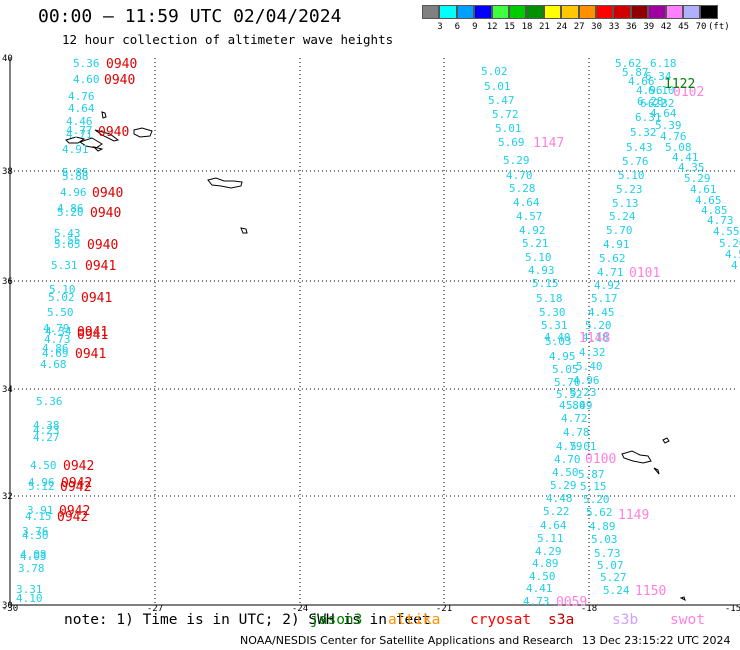 The image size is (740, 650). What do you see at coordinates (81, 96) in the screenshot?
I see `wave-height-value: 4.76` at bounding box center [81, 96].